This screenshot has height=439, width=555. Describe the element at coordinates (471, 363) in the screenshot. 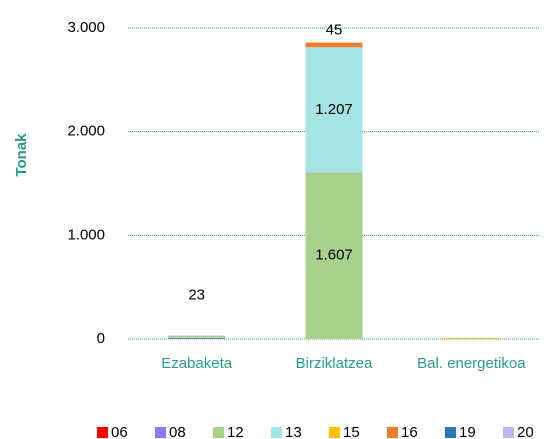

I see `x-tick-label: Bal. energetikoa` at that location.